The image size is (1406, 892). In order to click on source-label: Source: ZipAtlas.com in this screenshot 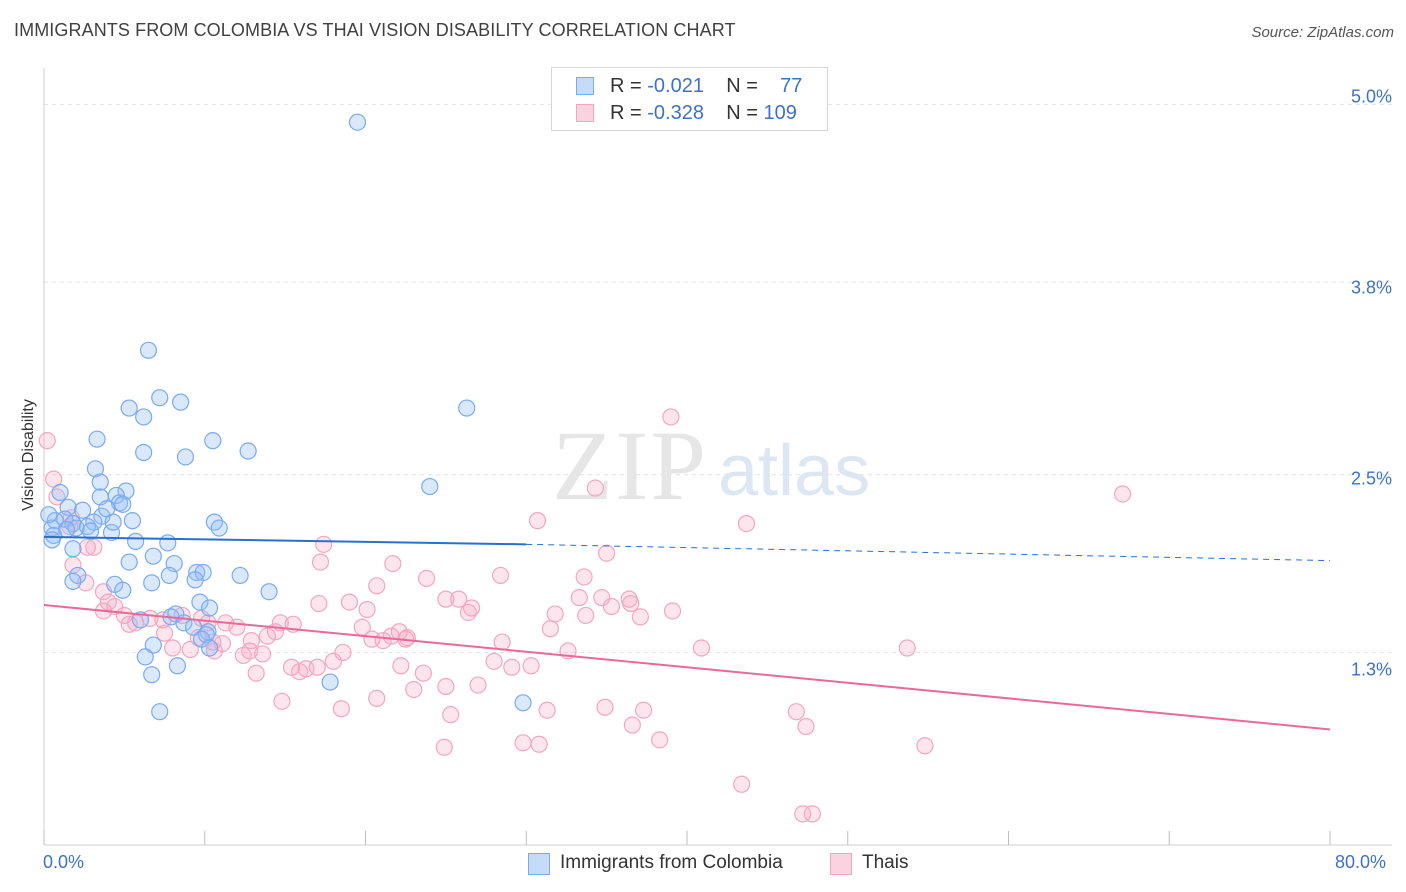, I will do `click(1322, 32)`.